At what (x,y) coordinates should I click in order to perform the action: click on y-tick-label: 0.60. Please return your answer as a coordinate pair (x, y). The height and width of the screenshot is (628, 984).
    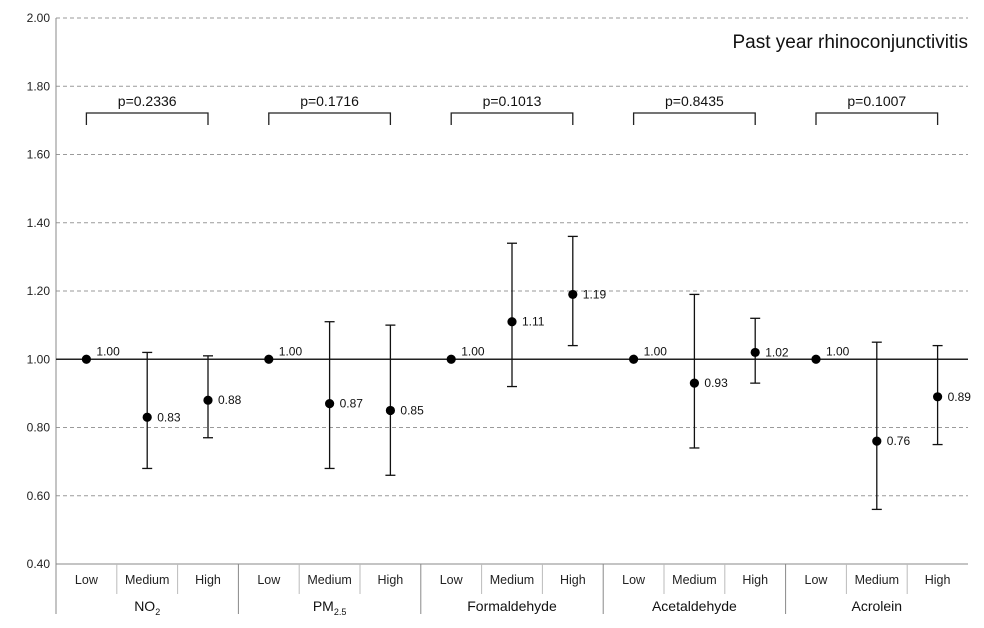
    Looking at the image, I should click on (39, 496).